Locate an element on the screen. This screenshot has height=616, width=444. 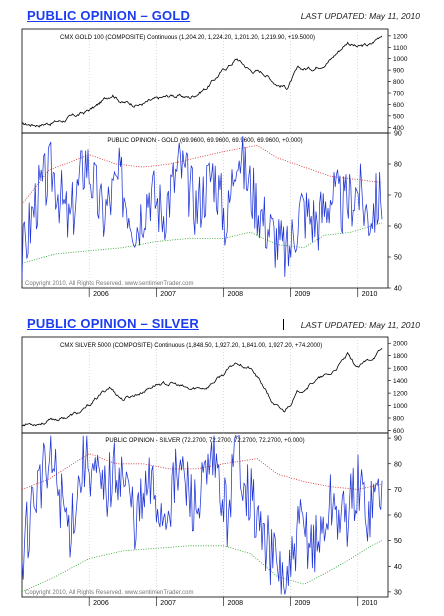
gold-price-ytick-label: 800 is located at coordinates (398, 82).